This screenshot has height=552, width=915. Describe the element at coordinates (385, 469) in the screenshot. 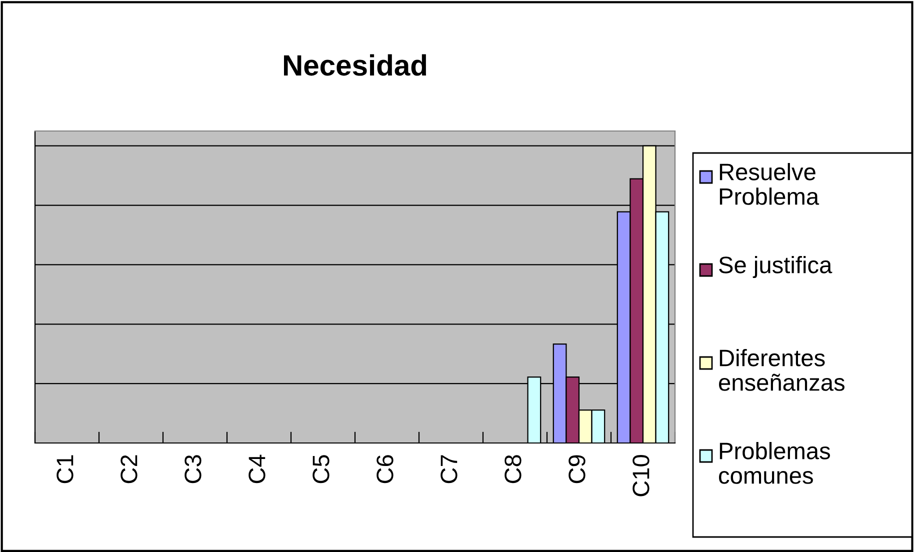

I see `x-tick-label: C6` at that location.